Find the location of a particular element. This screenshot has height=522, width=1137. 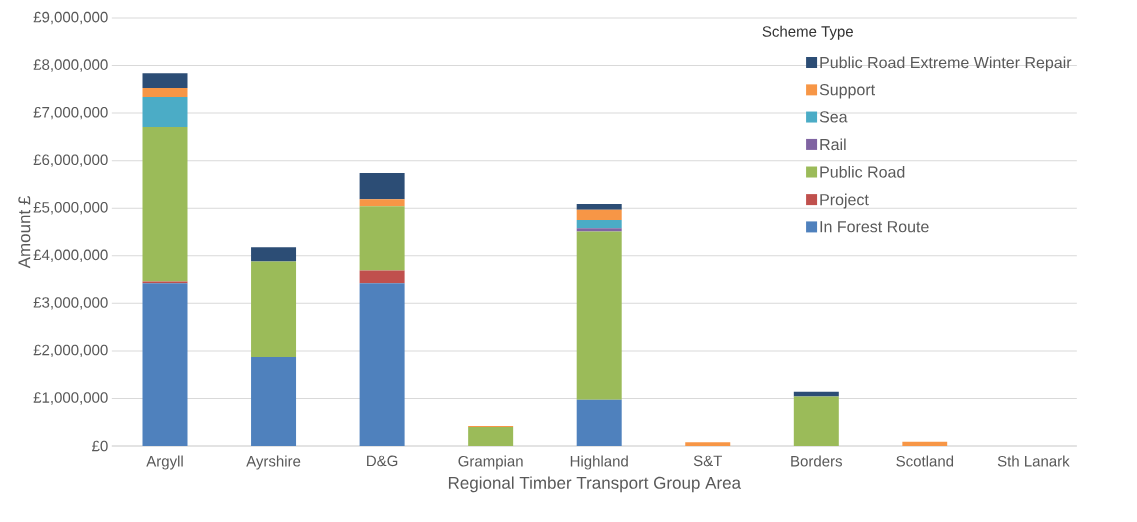

x-tick-label: Argyll is located at coordinates (164, 462).